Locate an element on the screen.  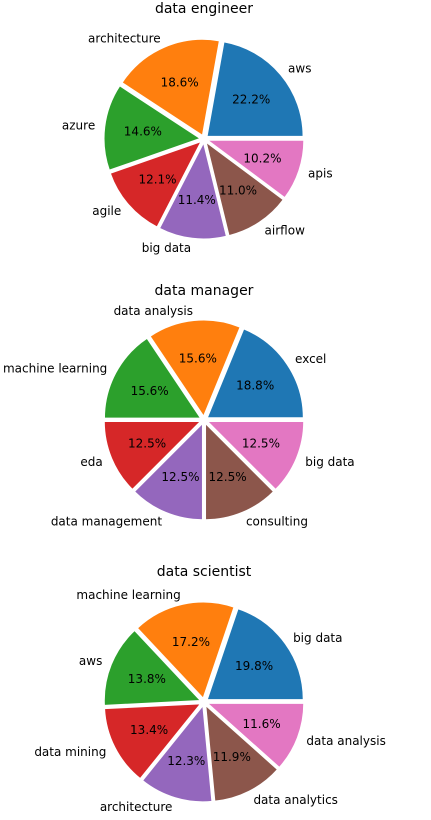
pie-category-label-data-management: data management is located at coordinates (107, 521).